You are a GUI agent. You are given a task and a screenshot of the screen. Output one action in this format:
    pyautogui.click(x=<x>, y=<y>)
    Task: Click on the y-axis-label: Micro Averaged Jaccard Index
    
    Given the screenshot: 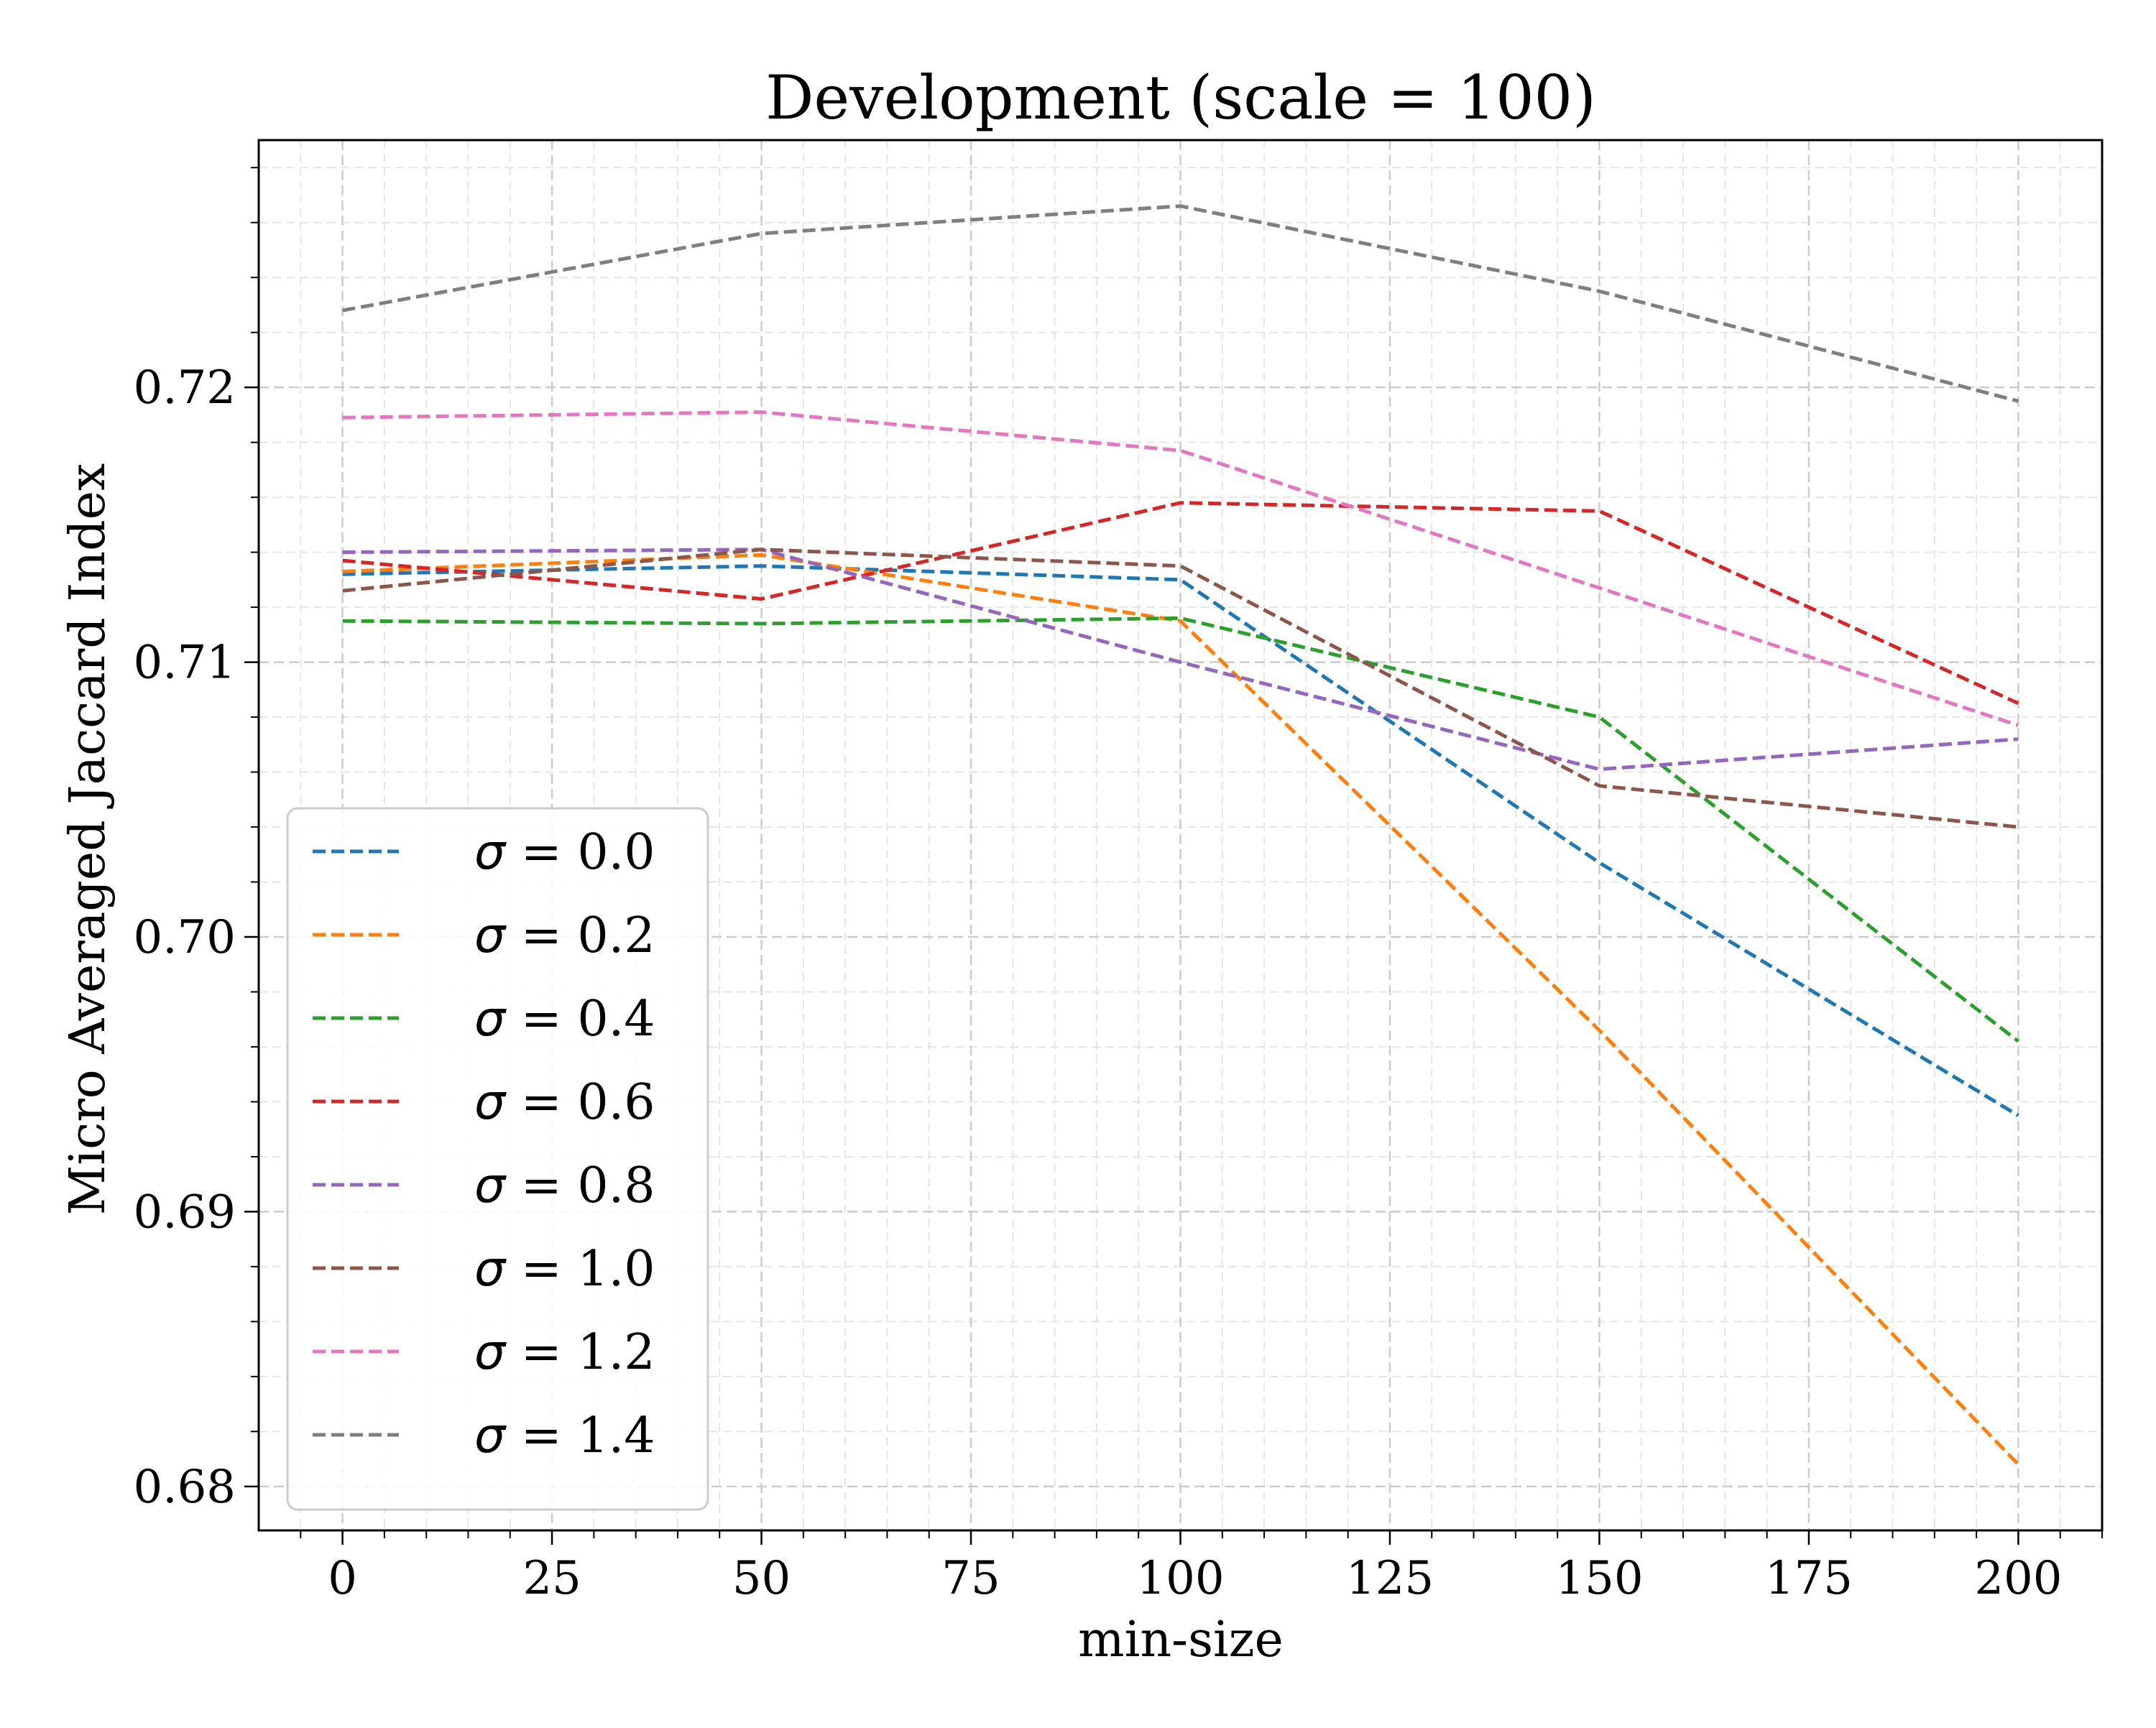 What is the action you would take?
    pyautogui.click(x=88, y=839)
    